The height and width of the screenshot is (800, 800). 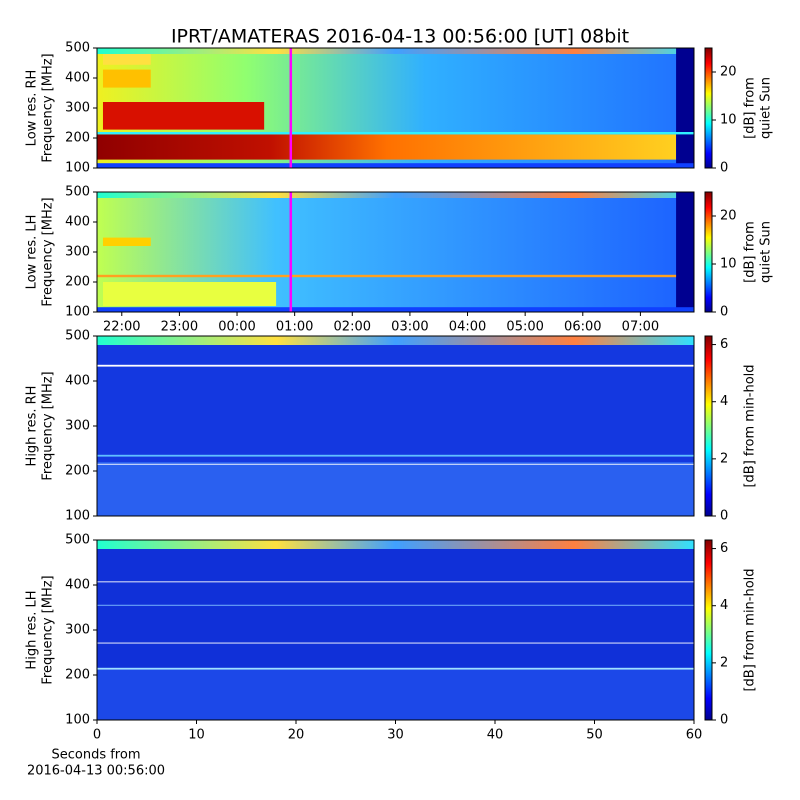 What do you see at coordinates (352, 327) in the screenshot?
I see `x-tick-label: 02:00` at bounding box center [352, 327].